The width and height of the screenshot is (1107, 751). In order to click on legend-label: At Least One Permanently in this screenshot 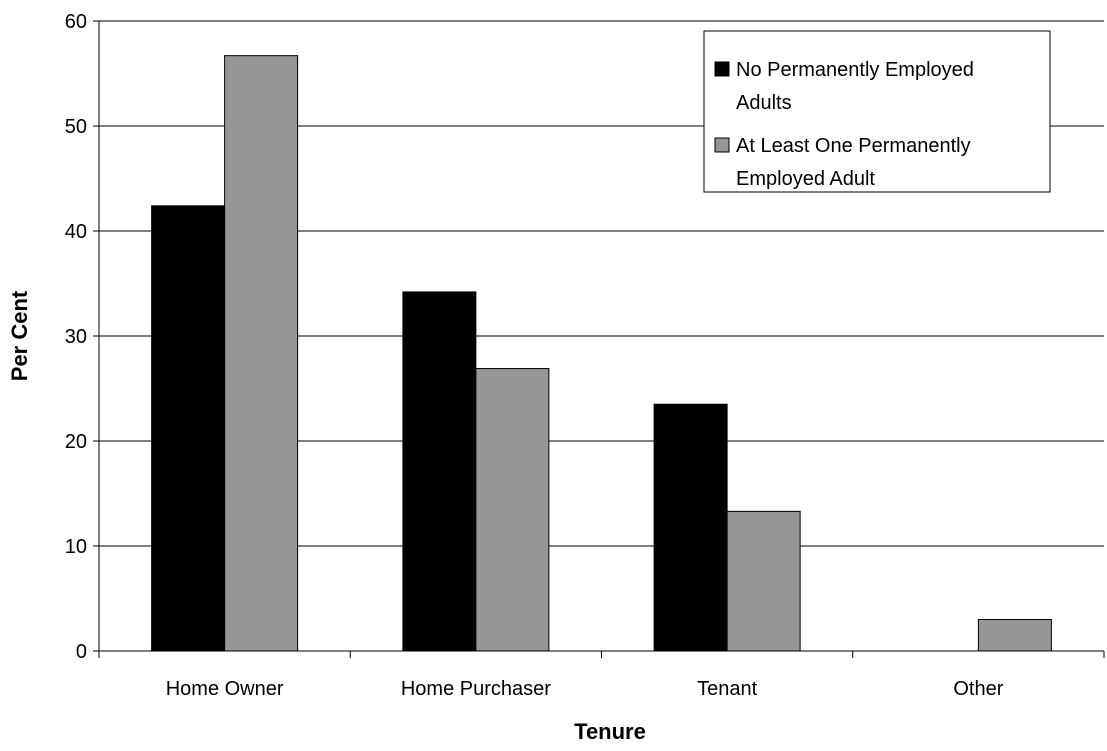, I will do `click(853, 146)`.